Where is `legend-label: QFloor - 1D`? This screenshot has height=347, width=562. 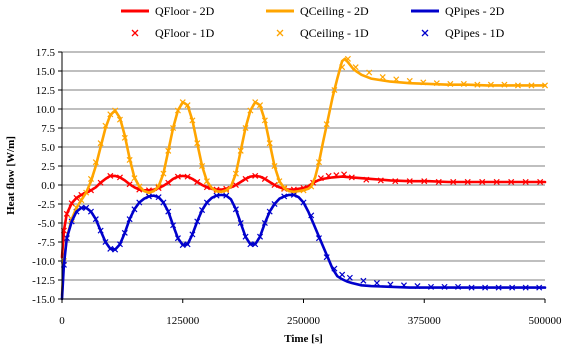
legend-label: QFloor - 1D is located at coordinates (185, 33).